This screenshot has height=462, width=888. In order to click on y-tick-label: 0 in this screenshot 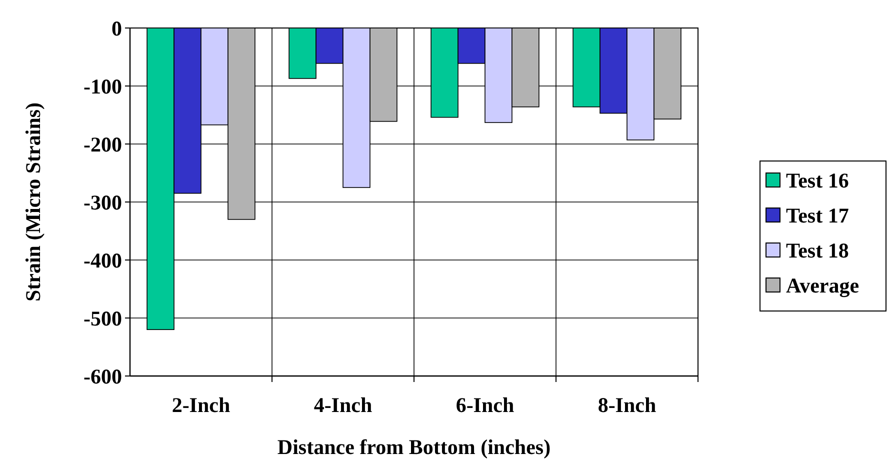, I will do `click(117, 28)`.